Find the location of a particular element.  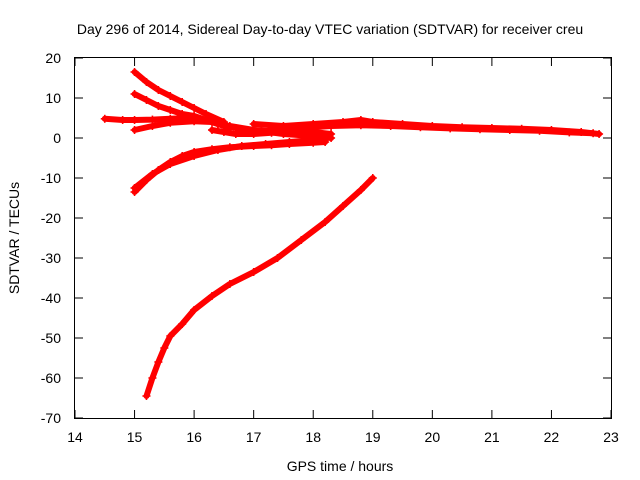

x-tick-label: 20 is located at coordinates (433, 437).